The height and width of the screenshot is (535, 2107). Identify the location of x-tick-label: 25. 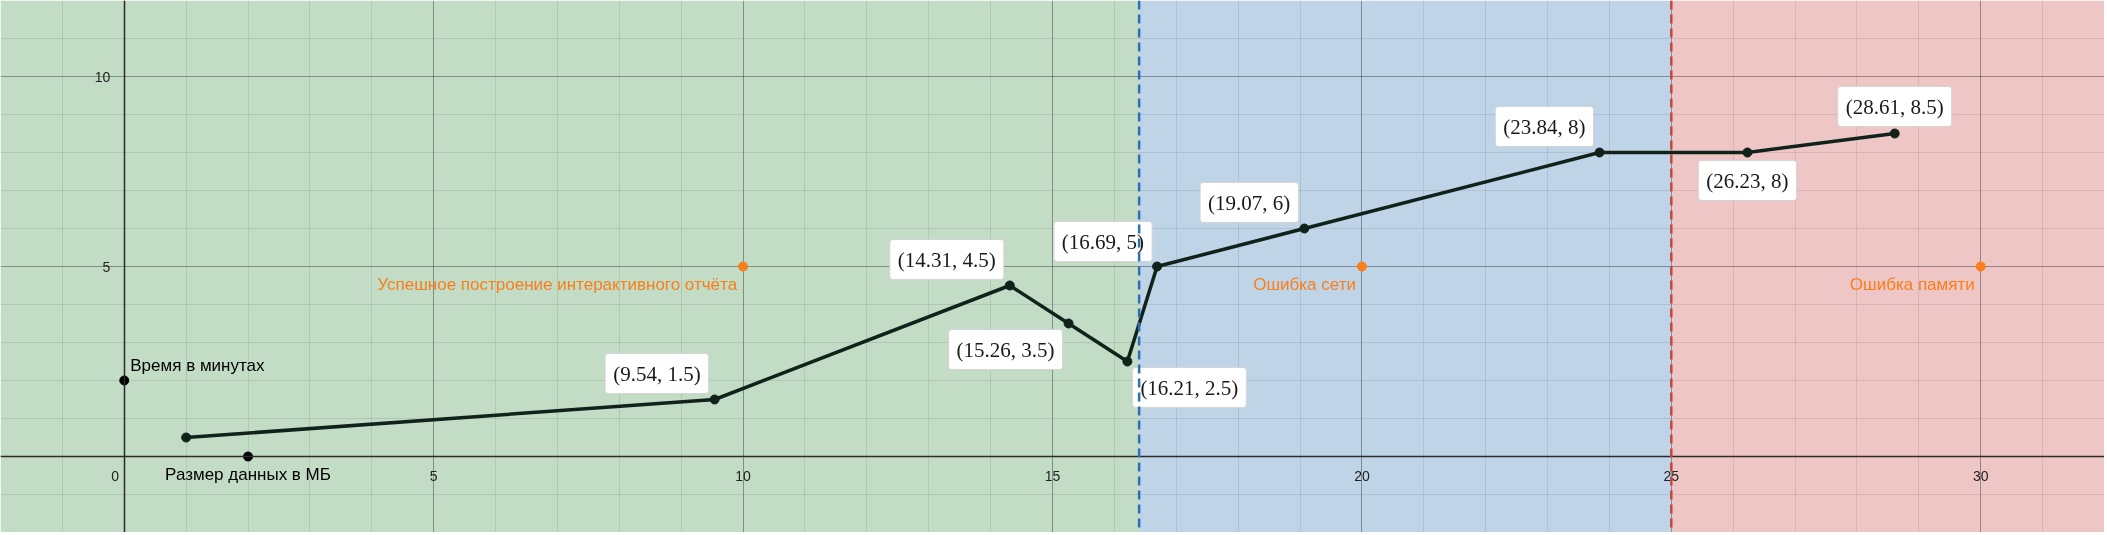
(1671, 475).